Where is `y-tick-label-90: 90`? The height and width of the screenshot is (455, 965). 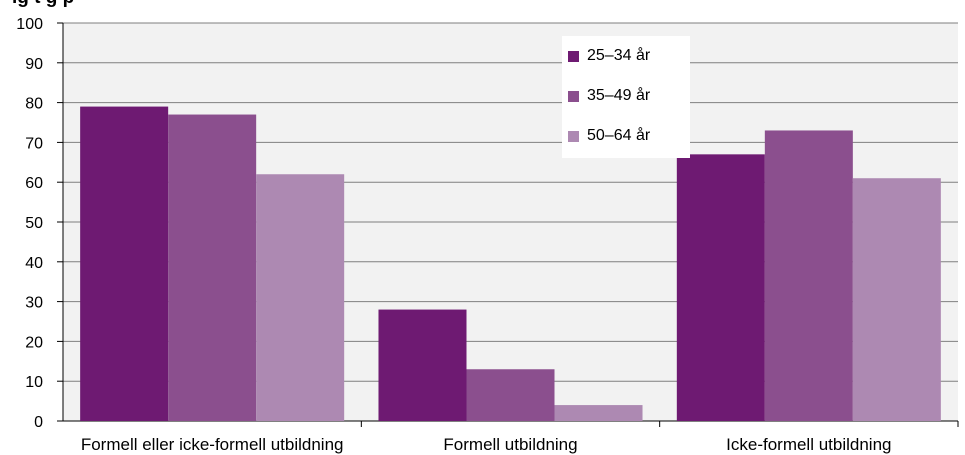
y-tick-label-90: 90 is located at coordinates (34, 64).